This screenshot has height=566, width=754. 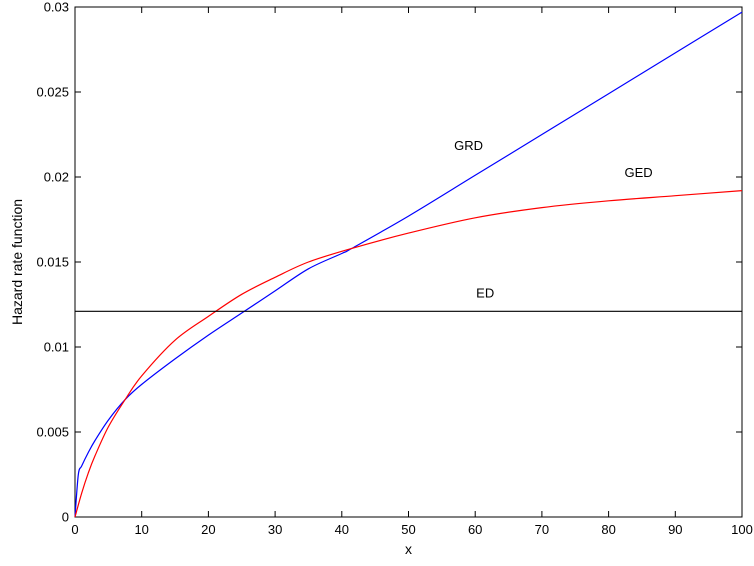 What do you see at coordinates (553, 219) in the screenshot?
I see `annotation-layer: GRD GED ED` at bounding box center [553, 219].